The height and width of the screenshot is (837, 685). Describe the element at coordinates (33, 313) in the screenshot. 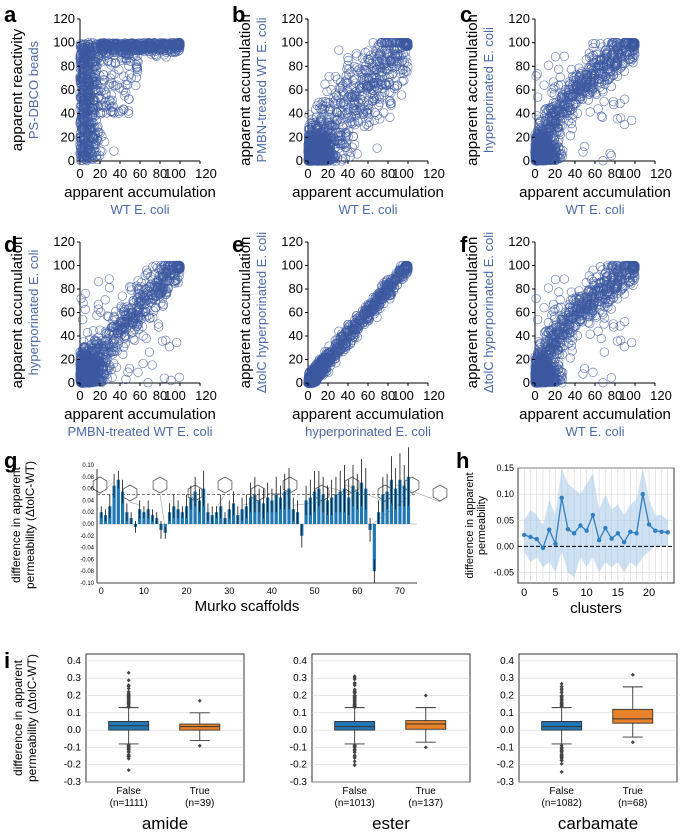

I see `y-axis-sublabel: hyperporinated E. coli` at that location.